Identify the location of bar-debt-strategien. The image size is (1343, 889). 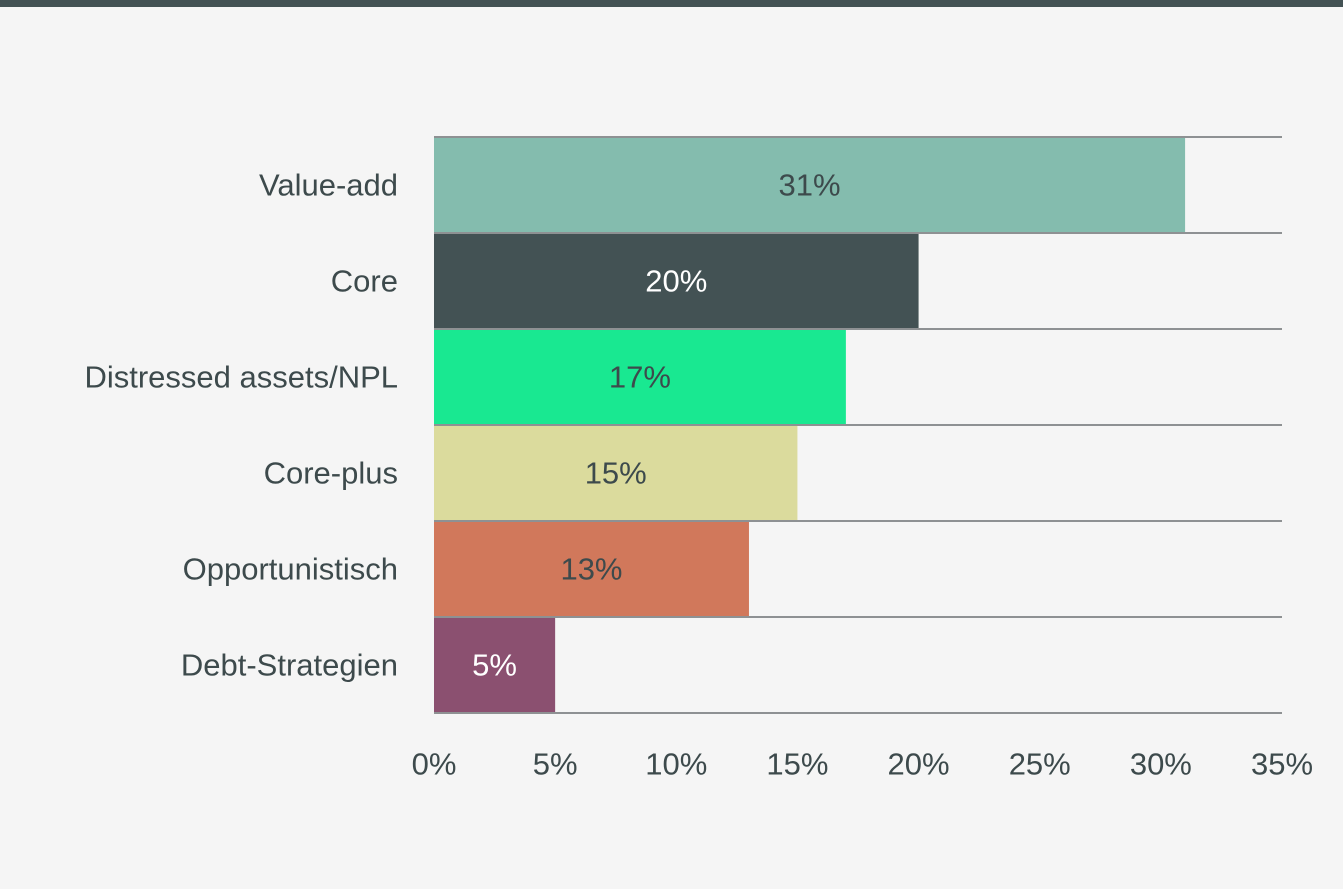
(495, 665).